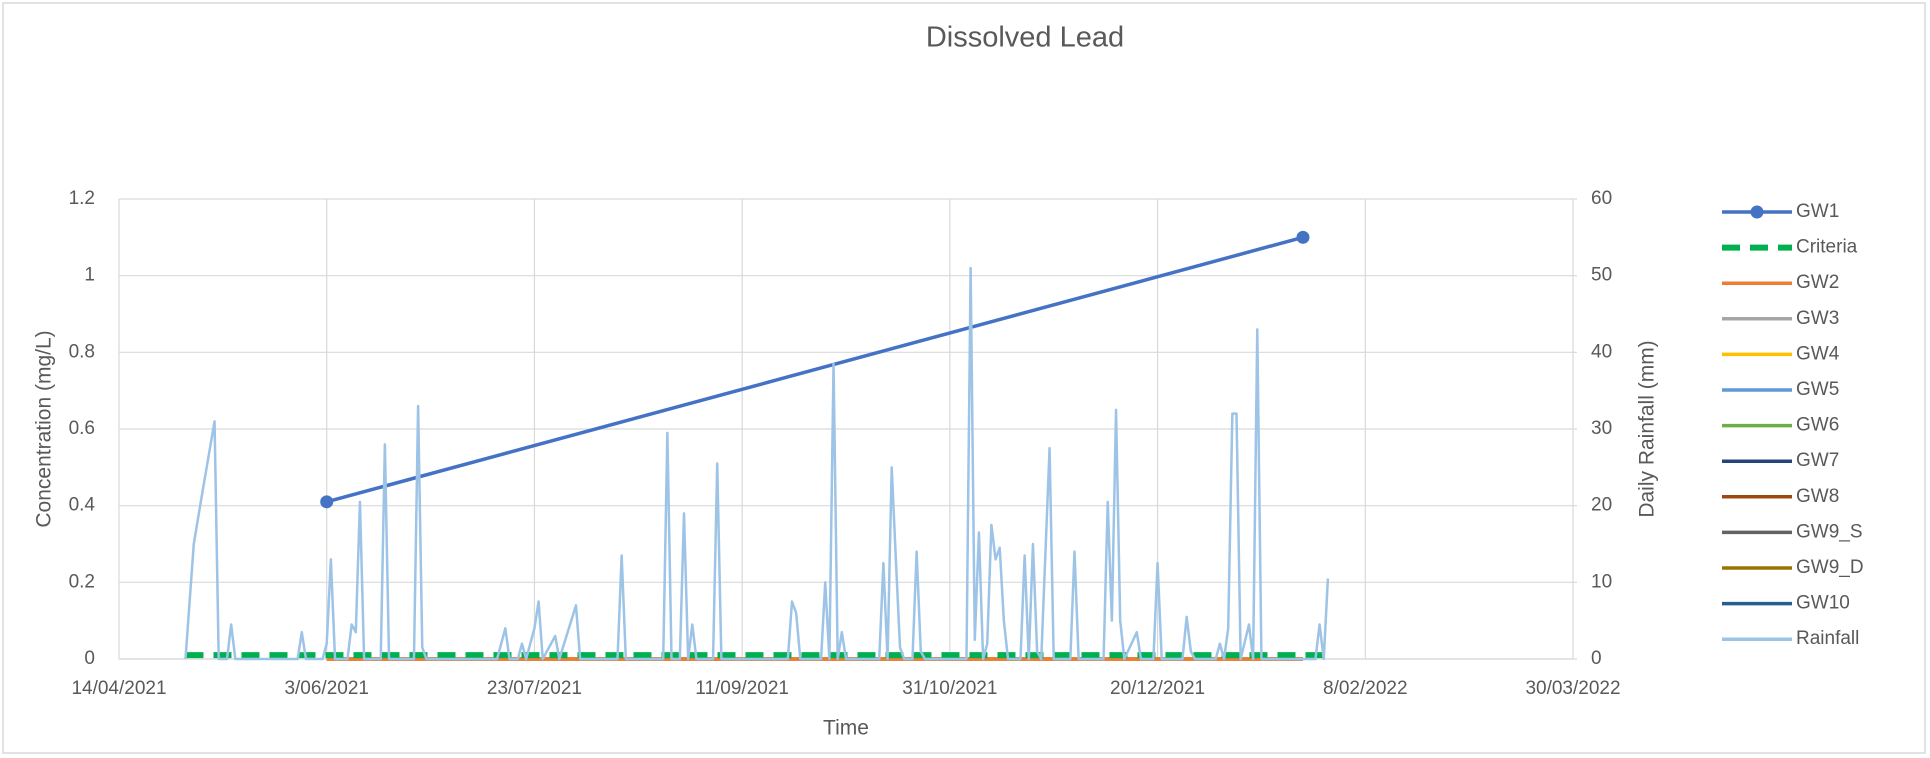 This screenshot has height=758, width=1930. I want to click on y2-tick-label: 20, so click(1601, 505).